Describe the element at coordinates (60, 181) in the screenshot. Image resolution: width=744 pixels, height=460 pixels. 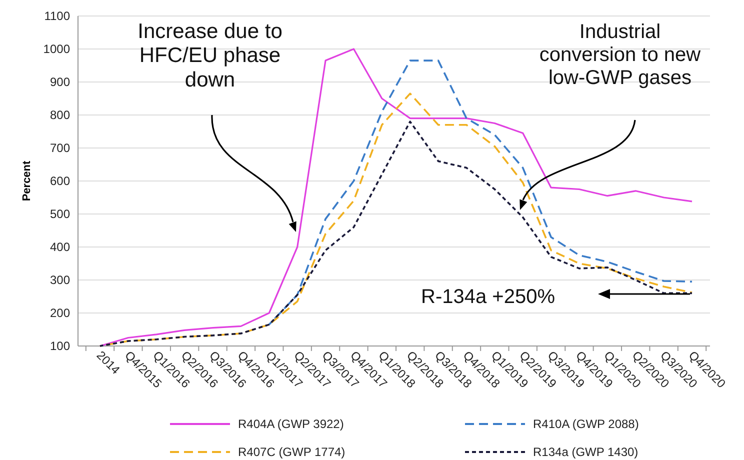
I see `y-tick-label: 600` at that location.